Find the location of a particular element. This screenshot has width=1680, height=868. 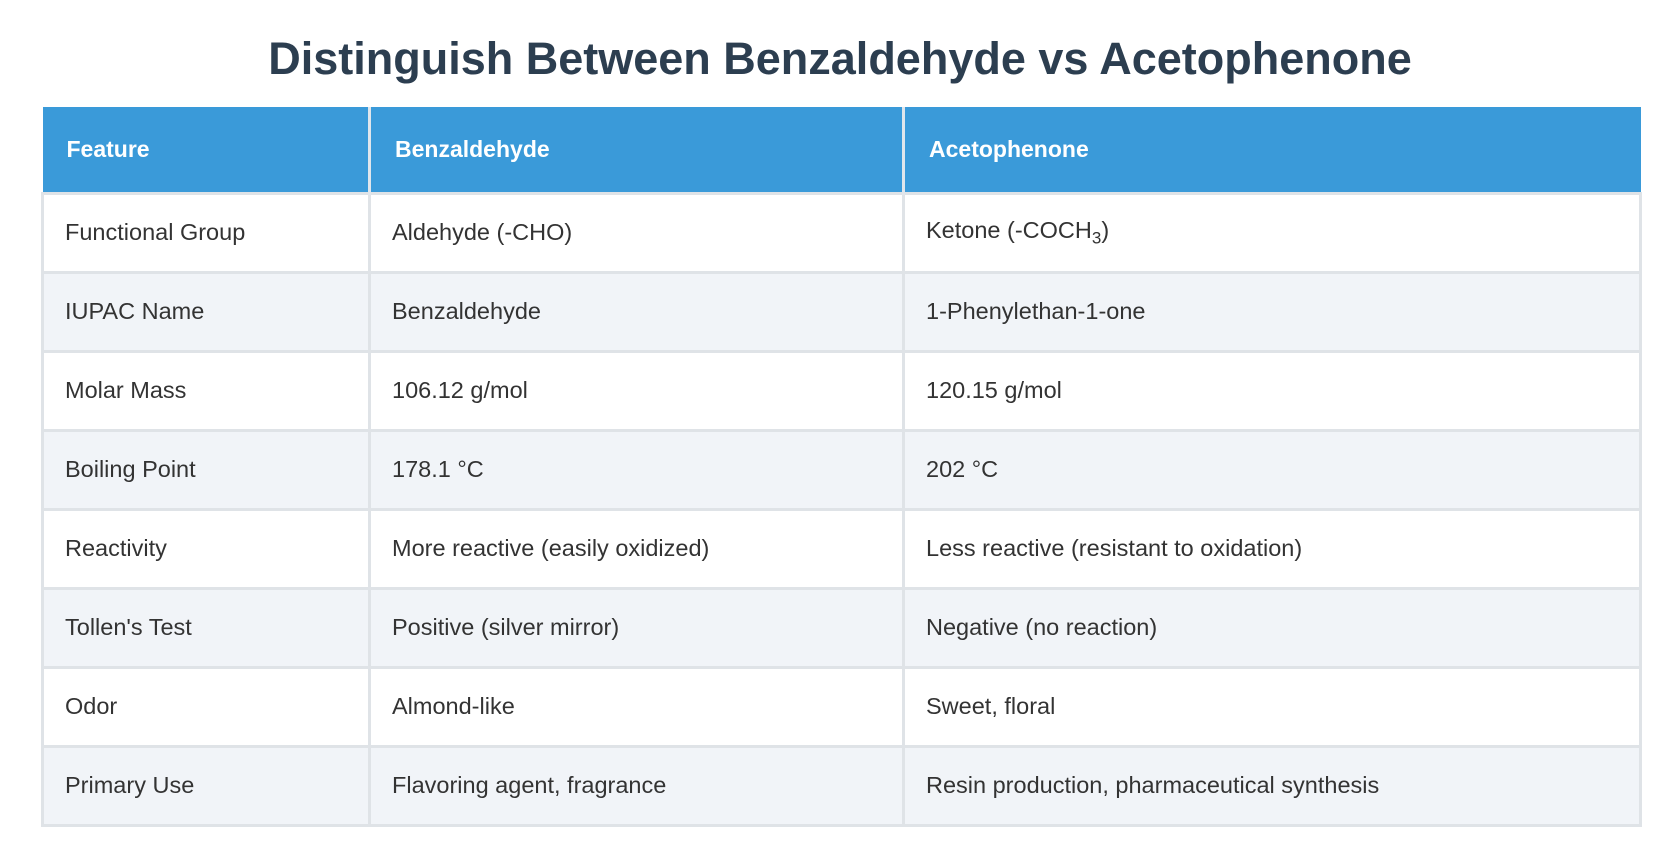

table-header: Feature Benzaldehyde Acetophenone is located at coordinates (841, 150).